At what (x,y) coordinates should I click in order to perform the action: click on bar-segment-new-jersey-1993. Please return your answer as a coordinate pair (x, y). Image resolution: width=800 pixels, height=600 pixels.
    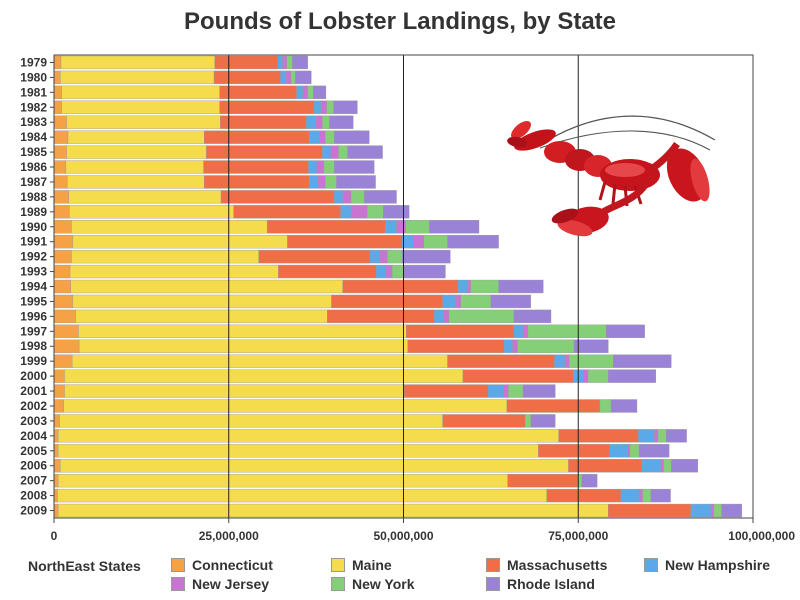
    Looking at the image, I should click on (389, 271).